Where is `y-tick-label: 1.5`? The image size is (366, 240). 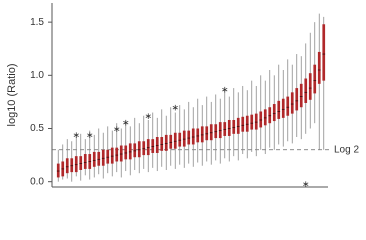
y-tick-label: 1.5 is located at coordinates (37, 22).